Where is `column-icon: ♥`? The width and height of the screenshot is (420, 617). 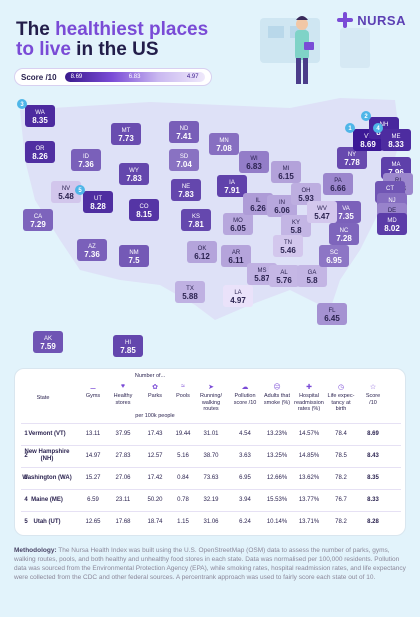 column-icon: ♥ is located at coordinates (123, 386).